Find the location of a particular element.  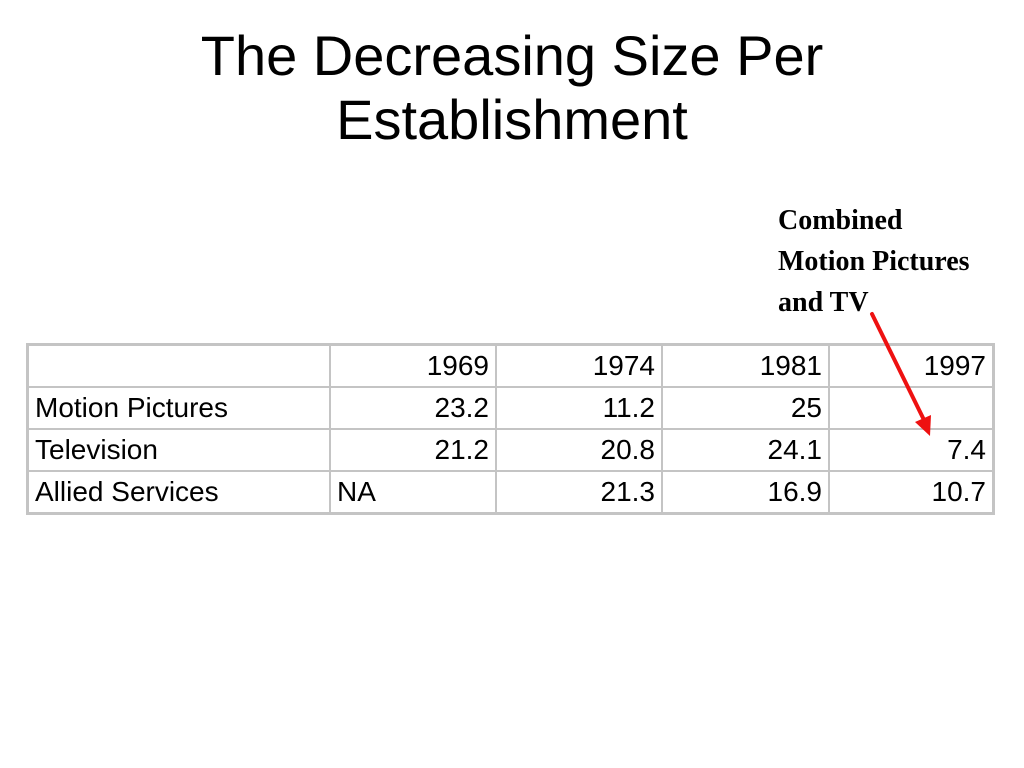

row-label: Allied Services is located at coordinates (178, 492).